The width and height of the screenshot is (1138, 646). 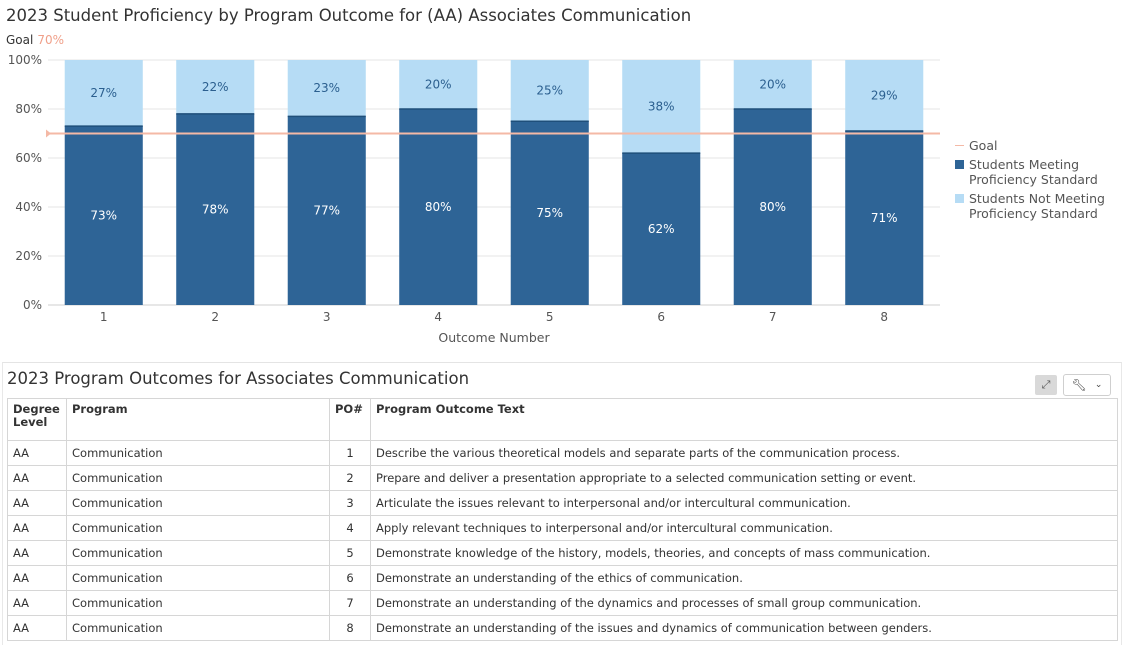 I want to click on legend-label-meeting: Students Meeting Proficiency Standard, so click(x=1033, y=172).